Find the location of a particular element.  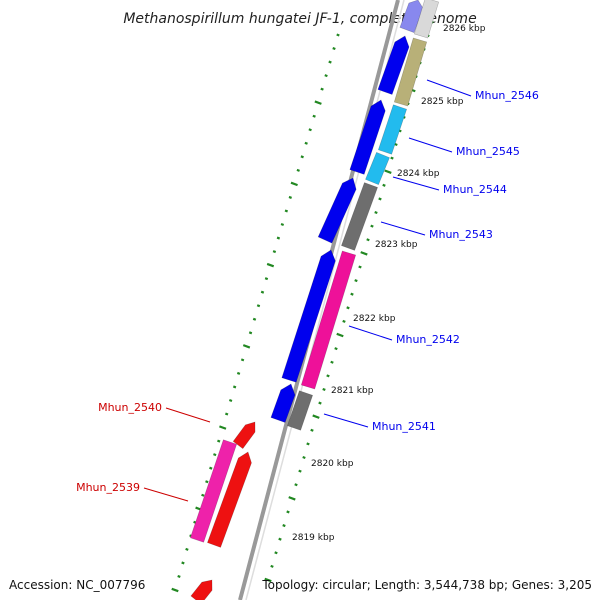

gene-label: Mhun_2543 is located at coordinates (461, 234).